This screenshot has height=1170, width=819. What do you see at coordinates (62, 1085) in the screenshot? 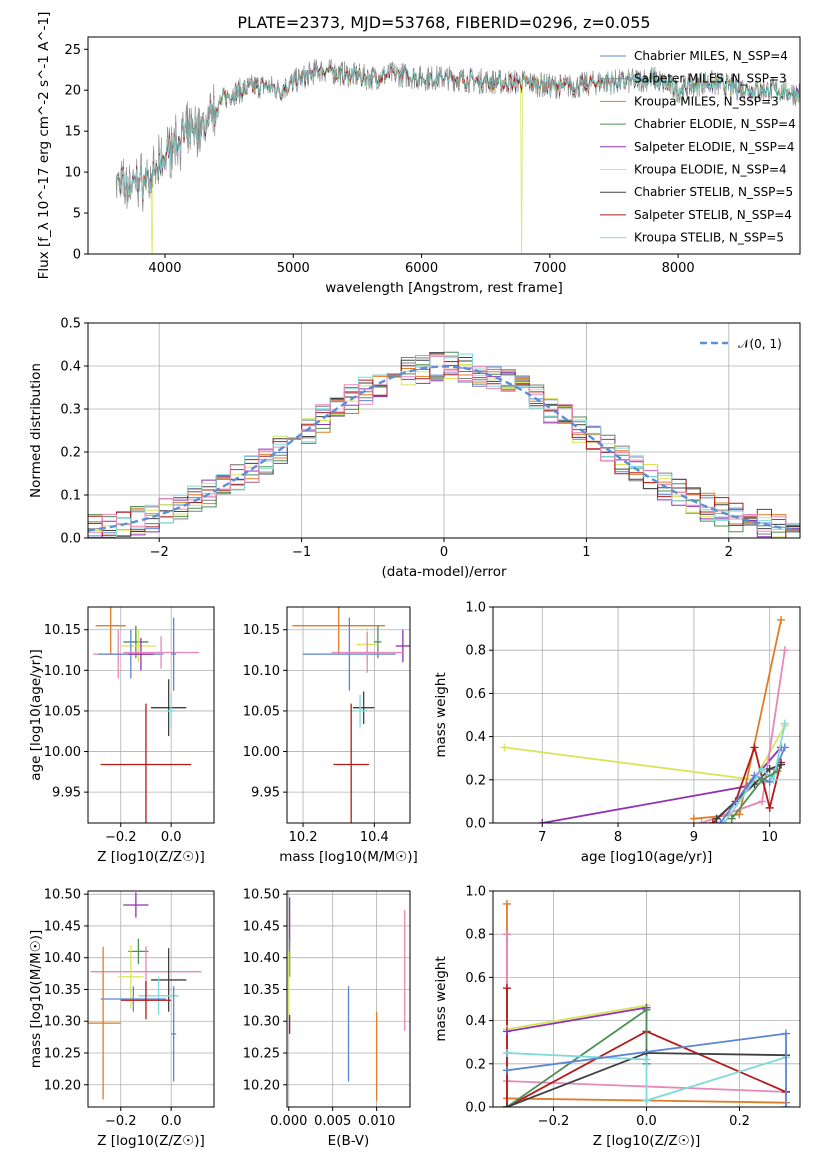
I see `y-tick-label: 10.20` at bounding box center [62, 1085].